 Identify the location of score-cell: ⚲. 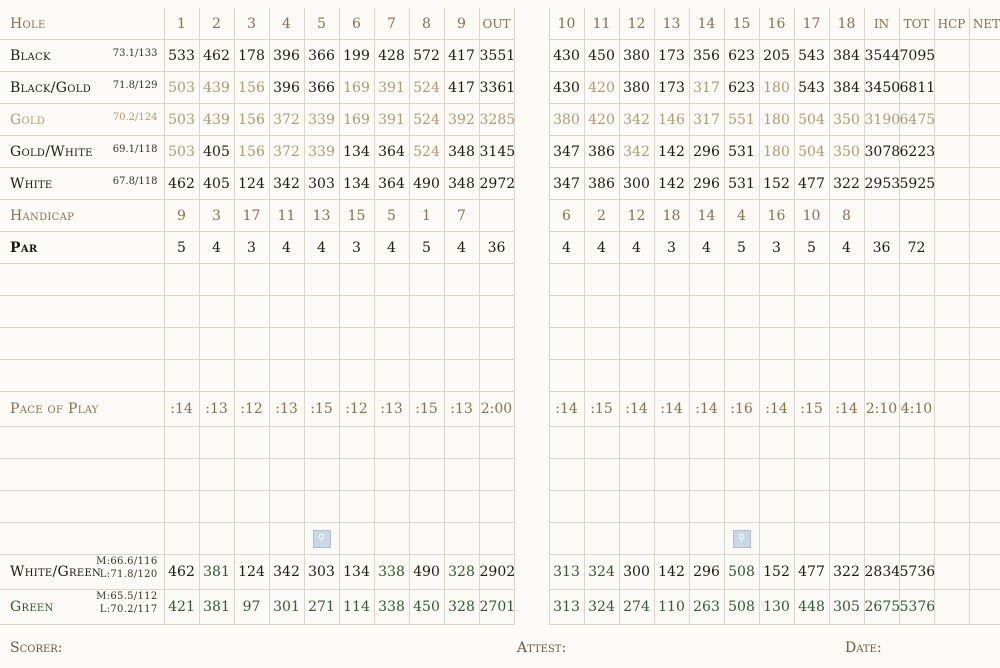
(741, 538).